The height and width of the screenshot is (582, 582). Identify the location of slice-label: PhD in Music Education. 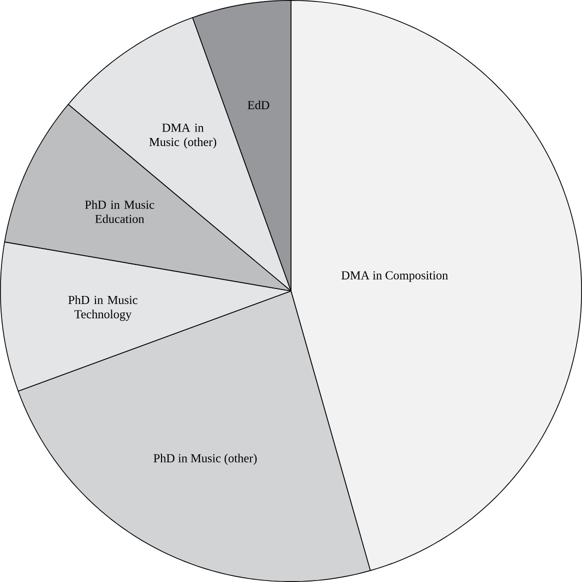
(119, 212).